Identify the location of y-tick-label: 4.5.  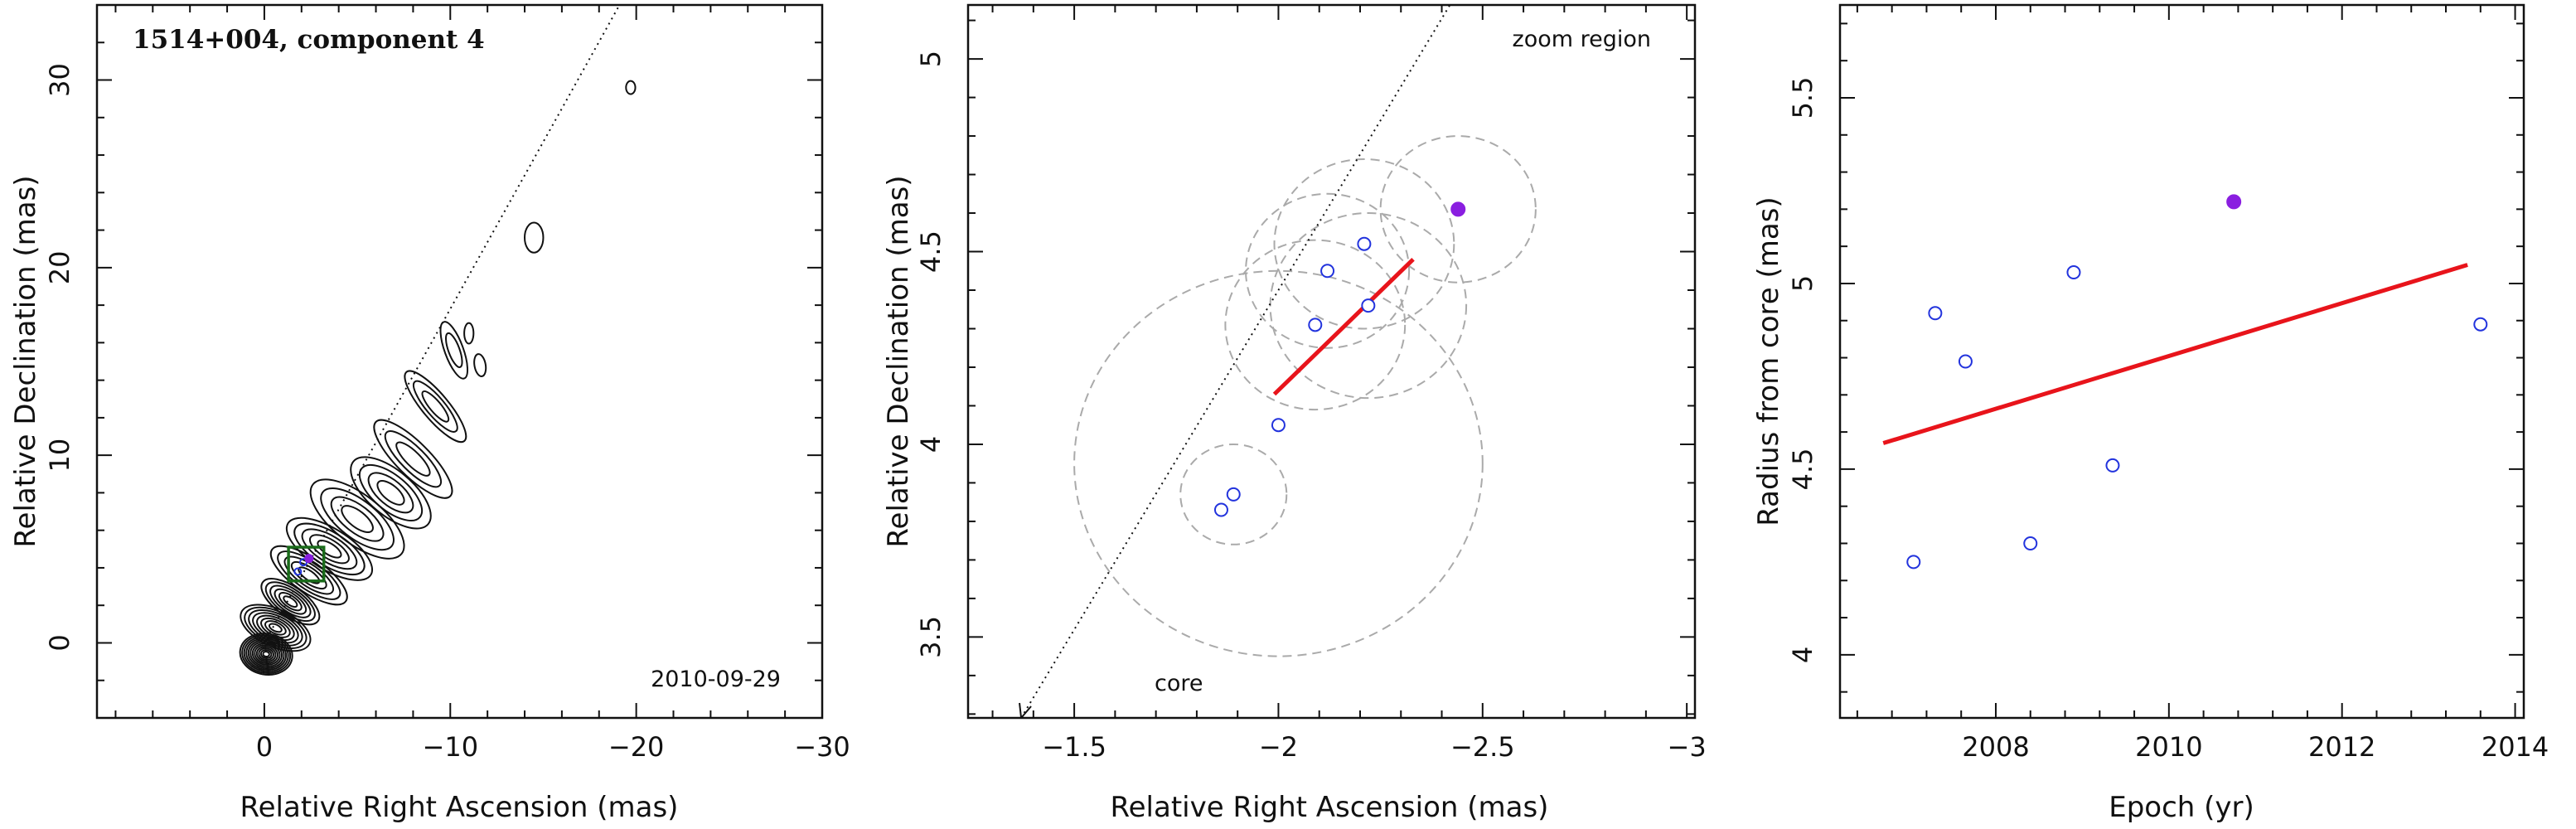
(1803, 469).